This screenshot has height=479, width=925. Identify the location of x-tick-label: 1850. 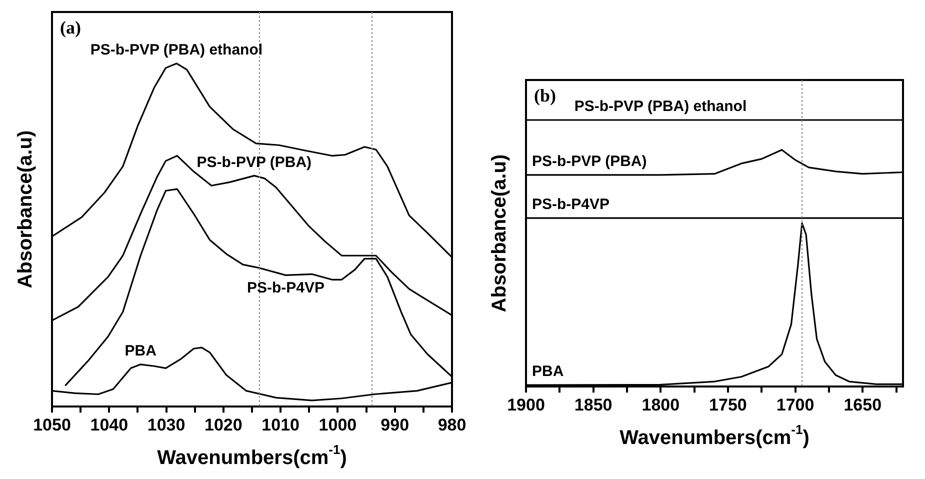
(593, 404).